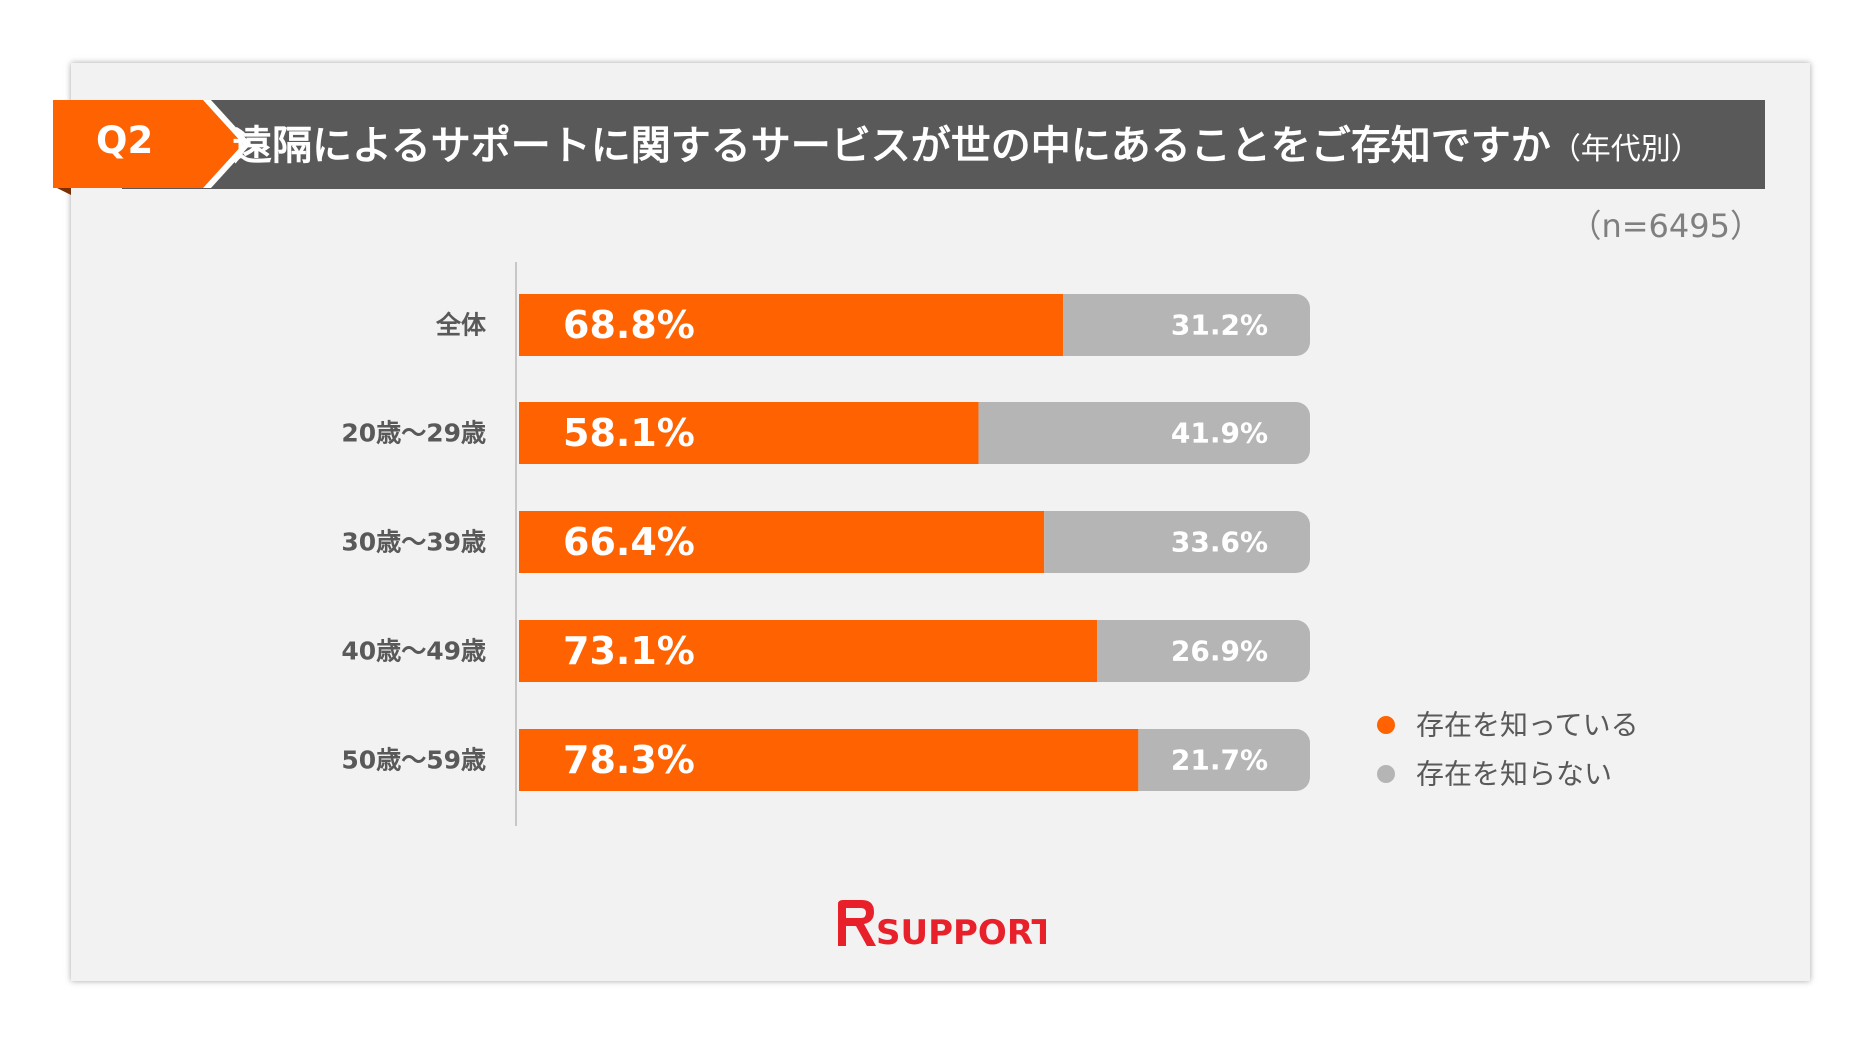 This screenshot has width=1876, height=1042. I want to click on data-label-unknown: 31.2%, so click(1219, 325).